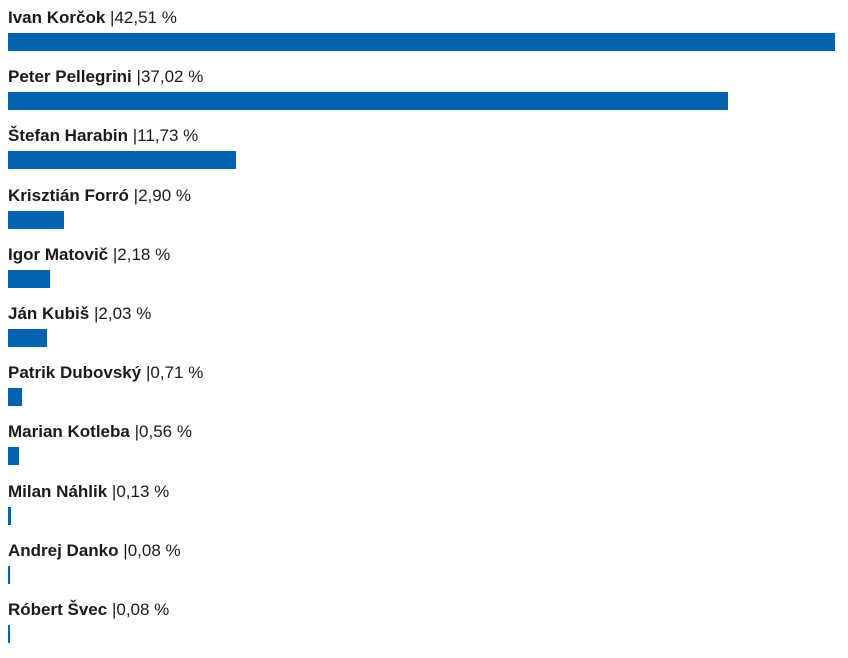  I want to click on bar-row: Róbert Švec |0,08 %, so click(423, 620).